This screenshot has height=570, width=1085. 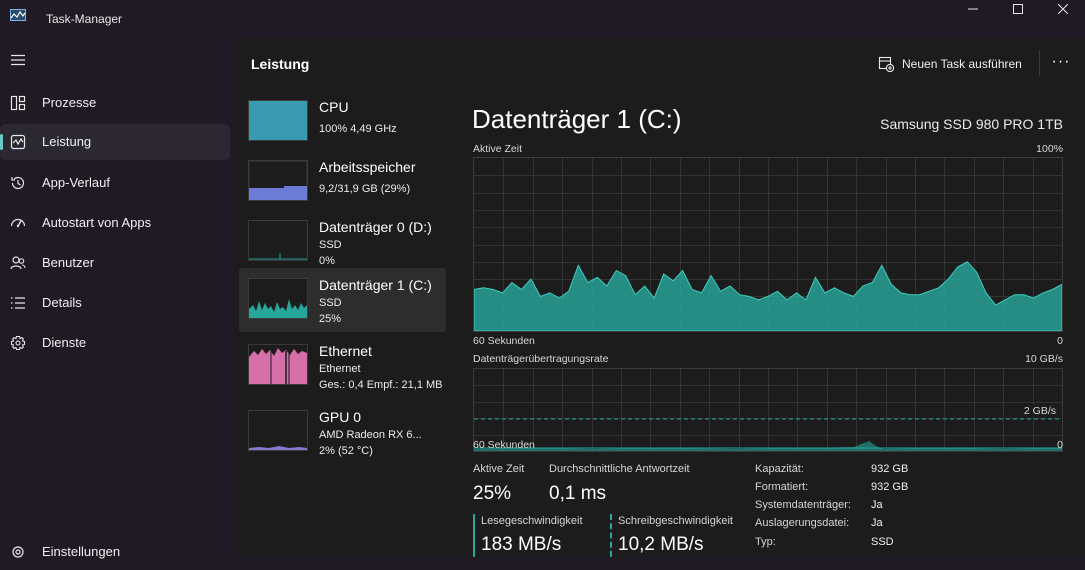 What do you see at coordinates (340, 369) in the screenshot?
I see `perf-item-adapter: Ethernet` at bounding box center [340, 369].